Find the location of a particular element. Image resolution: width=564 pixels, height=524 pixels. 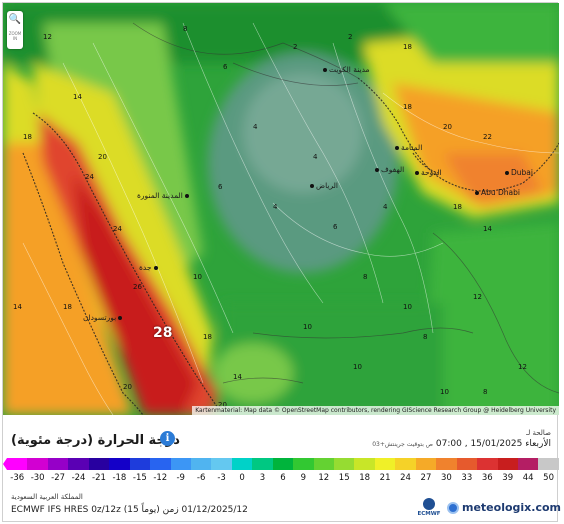

legend-tick-label: 50 is located at coordinates (548, 478).